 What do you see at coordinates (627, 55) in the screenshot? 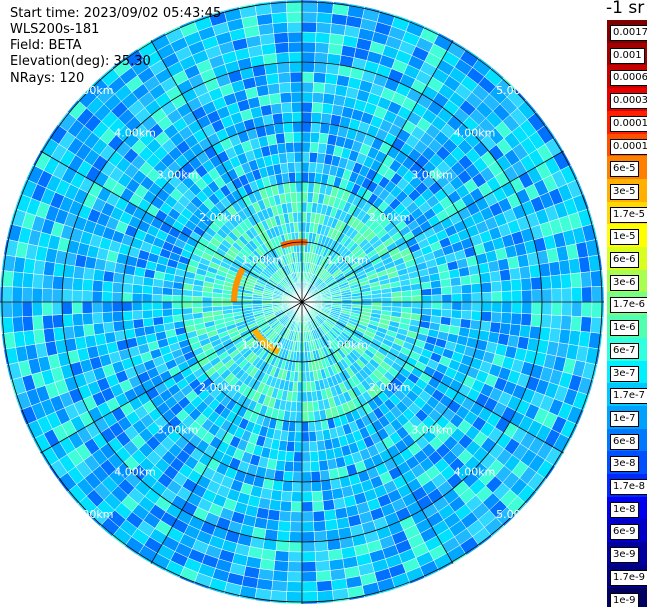
I see `colorbar-tick-label: 0.001` at bounding box center [627, 55].